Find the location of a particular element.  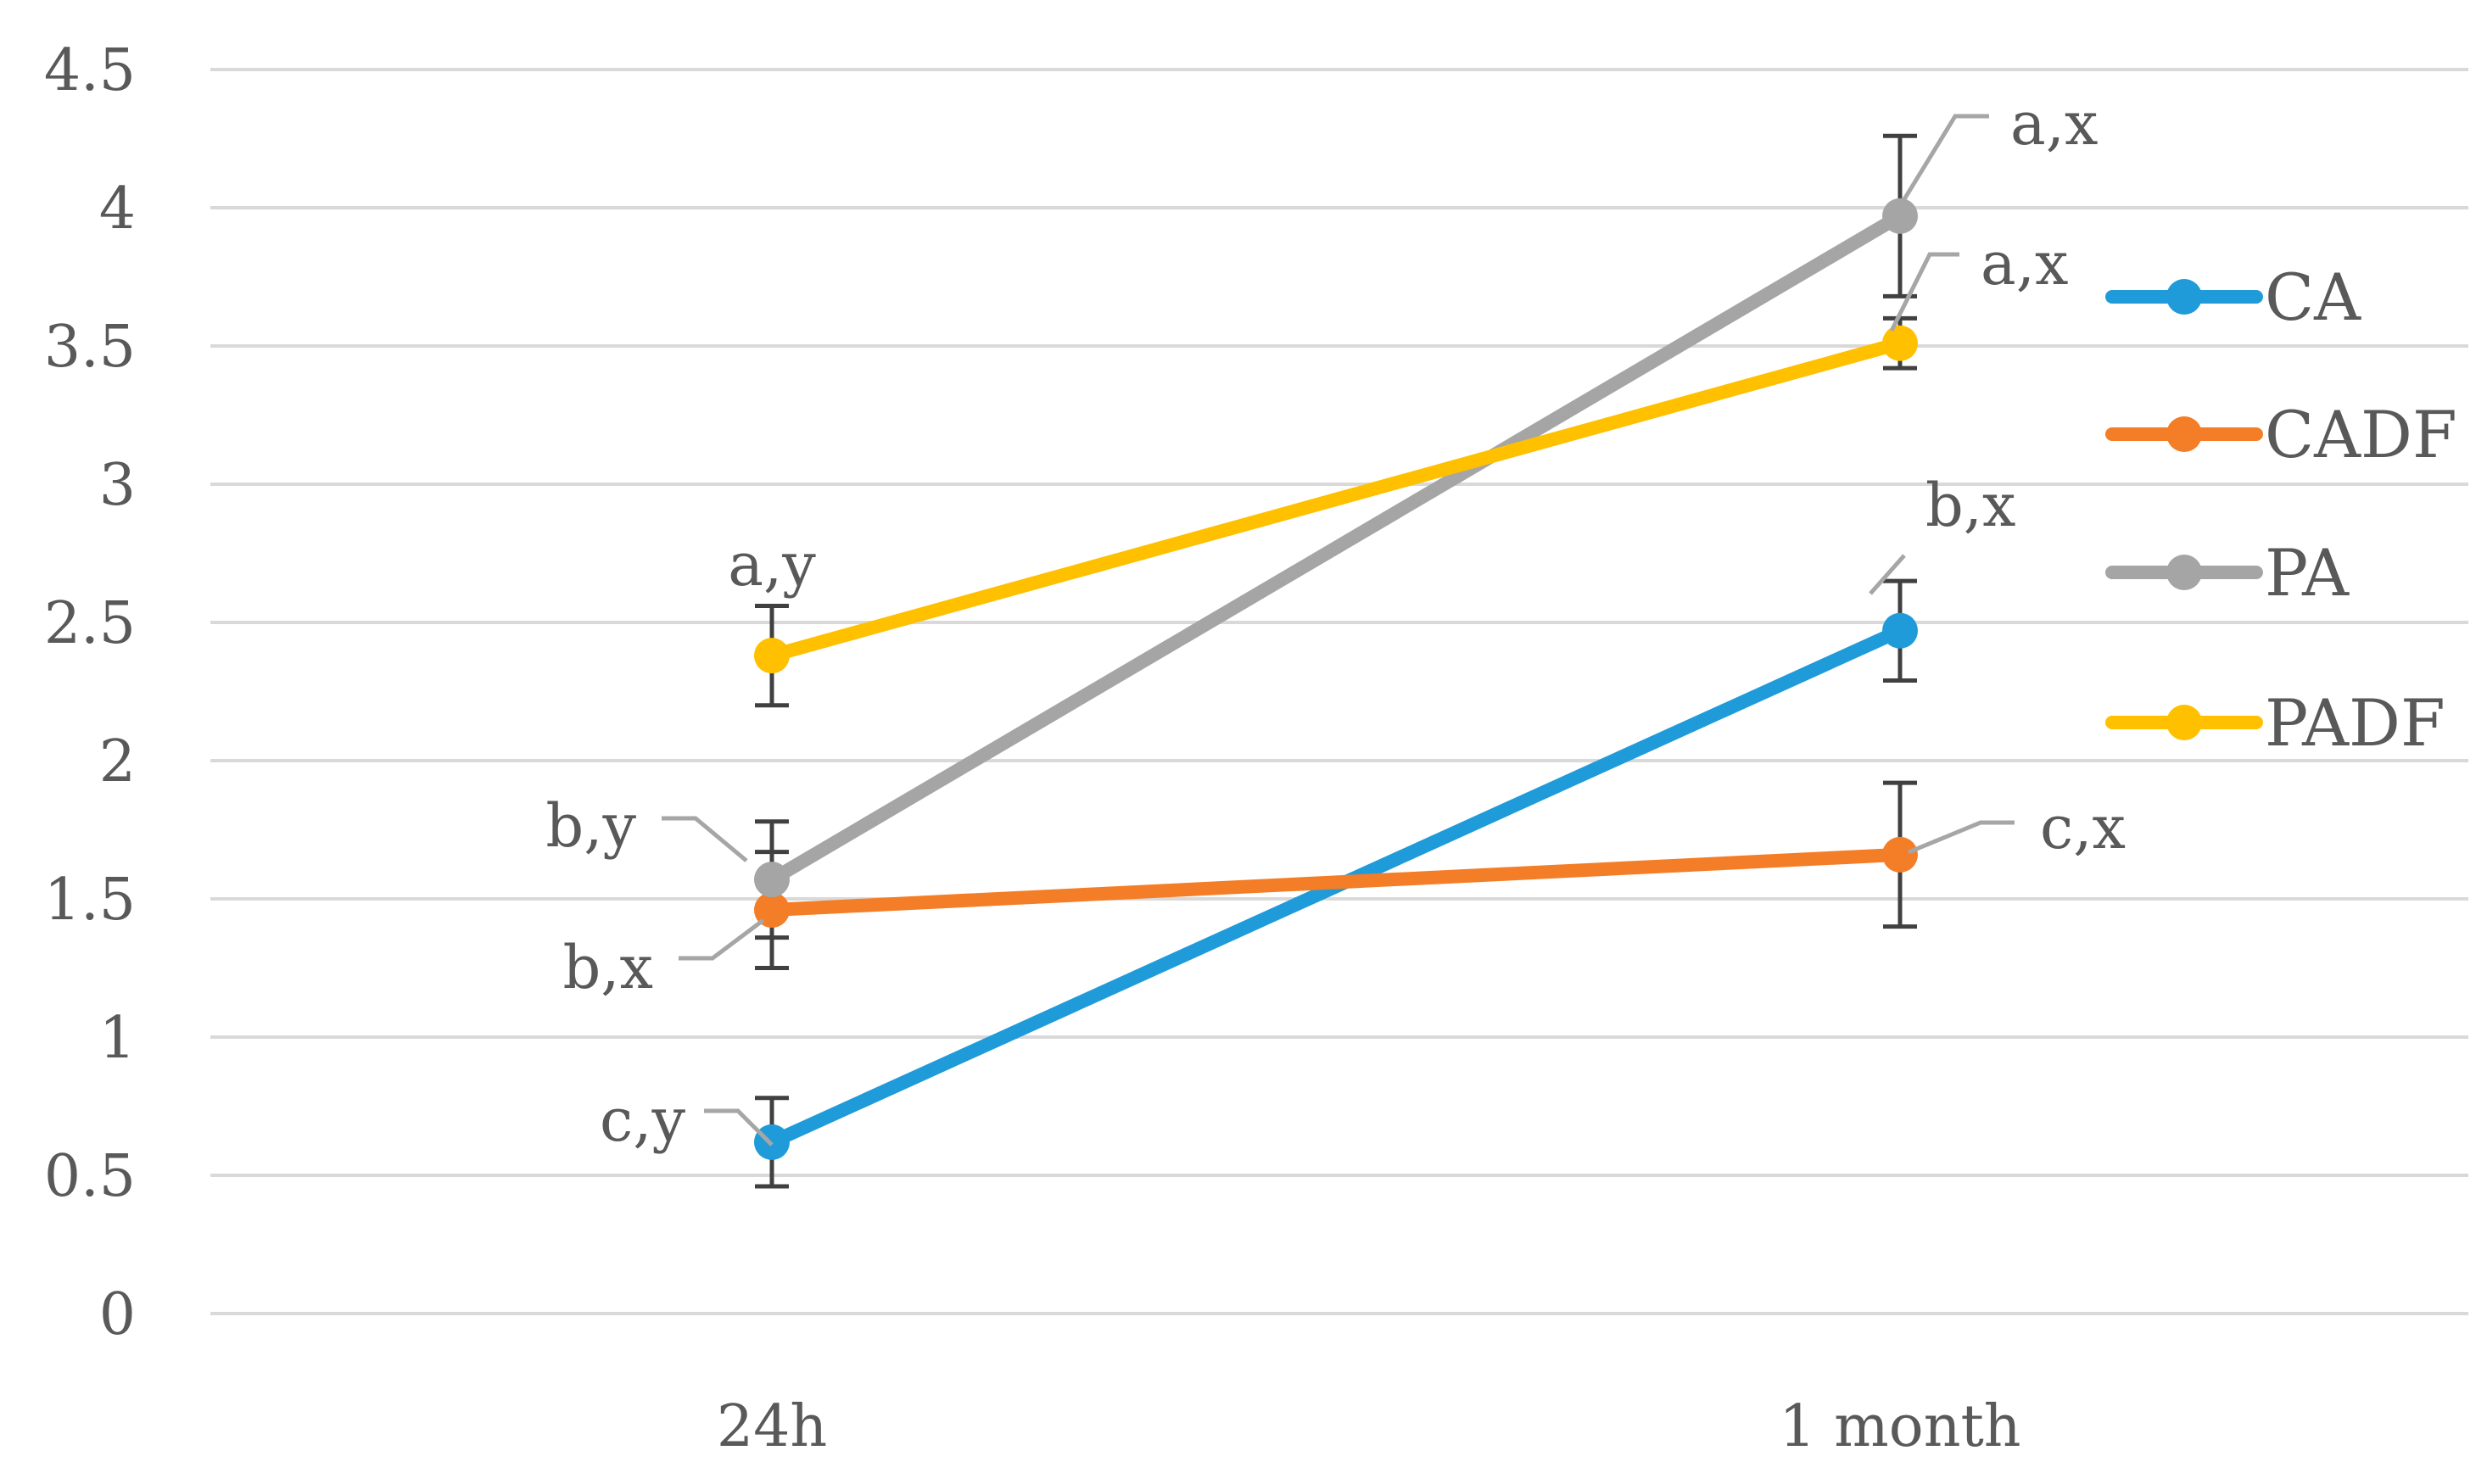

y-tick-label: 4.5 is located at coordinates (90, 70).